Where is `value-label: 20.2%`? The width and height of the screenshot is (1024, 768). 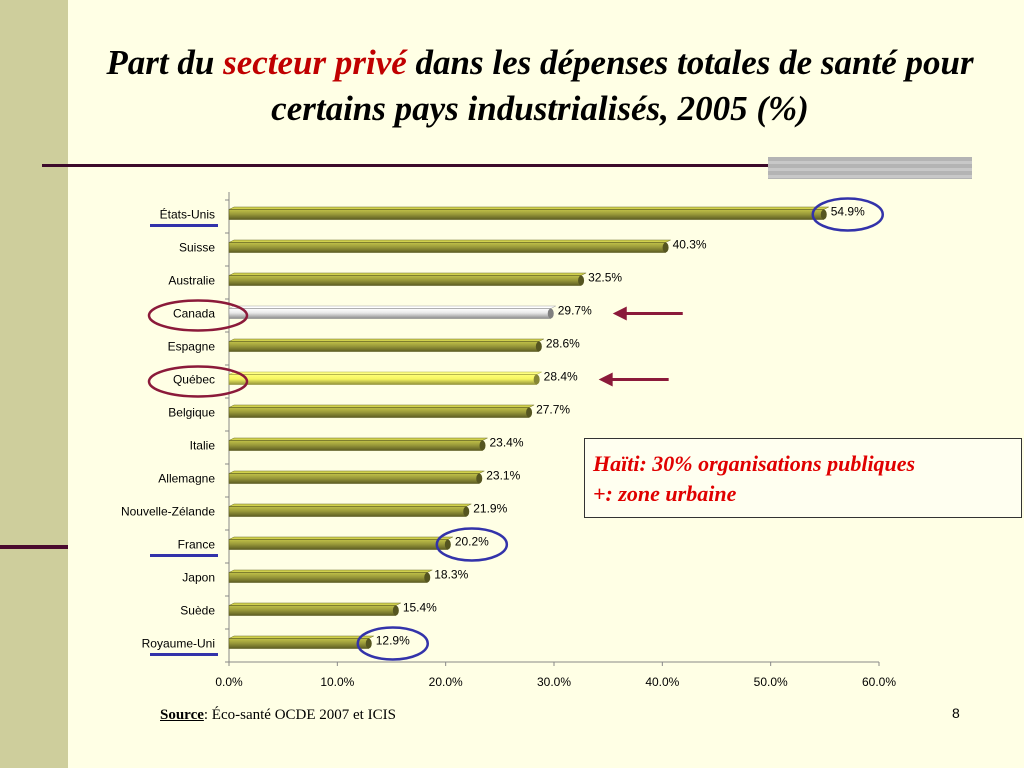
value-label: 20.2% is located at coordinates (472, 542).